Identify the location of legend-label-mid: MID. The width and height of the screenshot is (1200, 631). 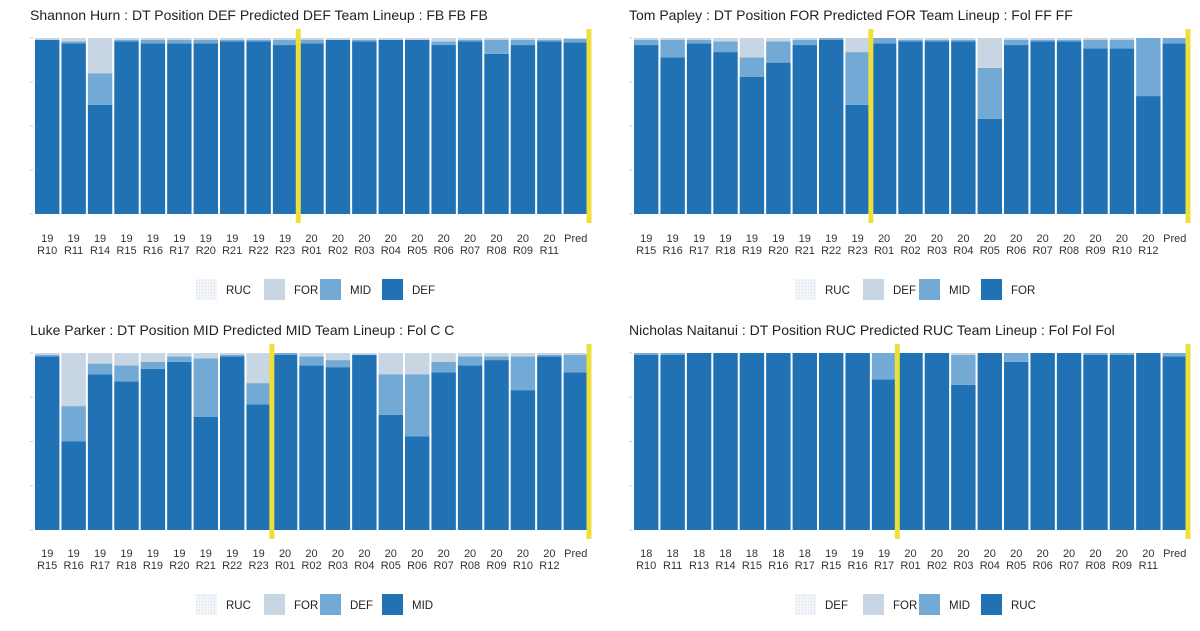
(959, 291).